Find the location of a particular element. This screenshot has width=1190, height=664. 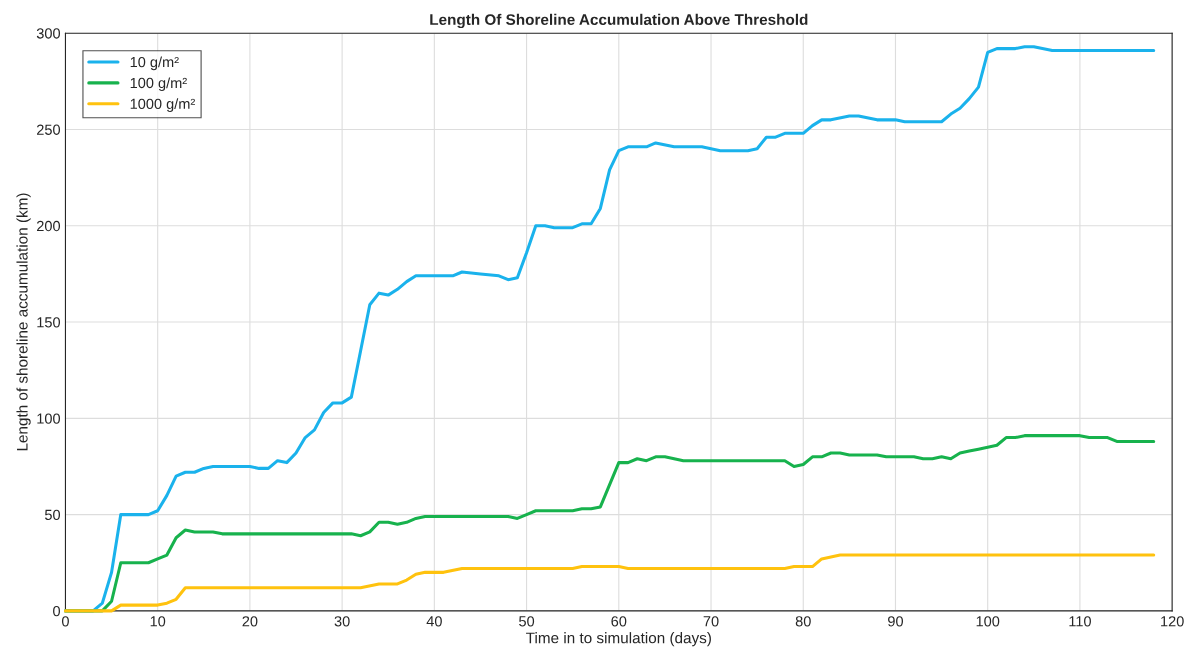

x-tick-label: 10 is located at coordinates (158, 621).